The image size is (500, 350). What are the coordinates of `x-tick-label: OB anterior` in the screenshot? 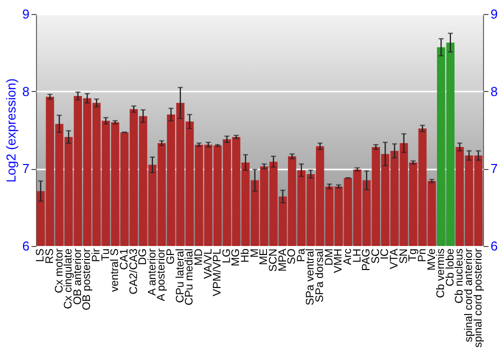 It's located at (78, 276).